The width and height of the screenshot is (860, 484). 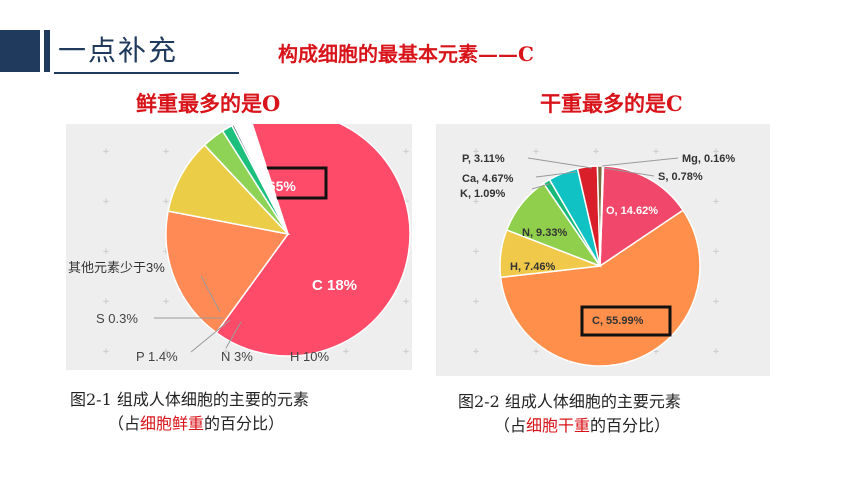 I want to click on slice-label-o-14-62: O, 14.62%, so click(x=632, y=211).